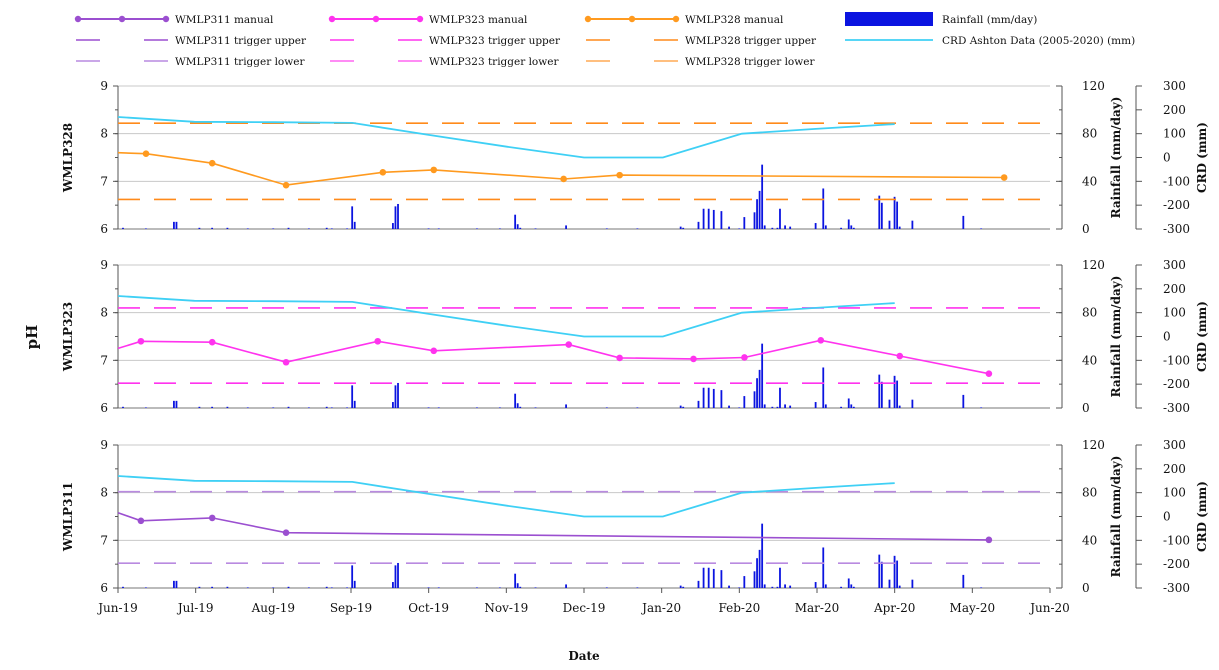  Describe the element at coordinates (1174, 134) in the screenshot. I see `crd-tick-label: 100` at that location.